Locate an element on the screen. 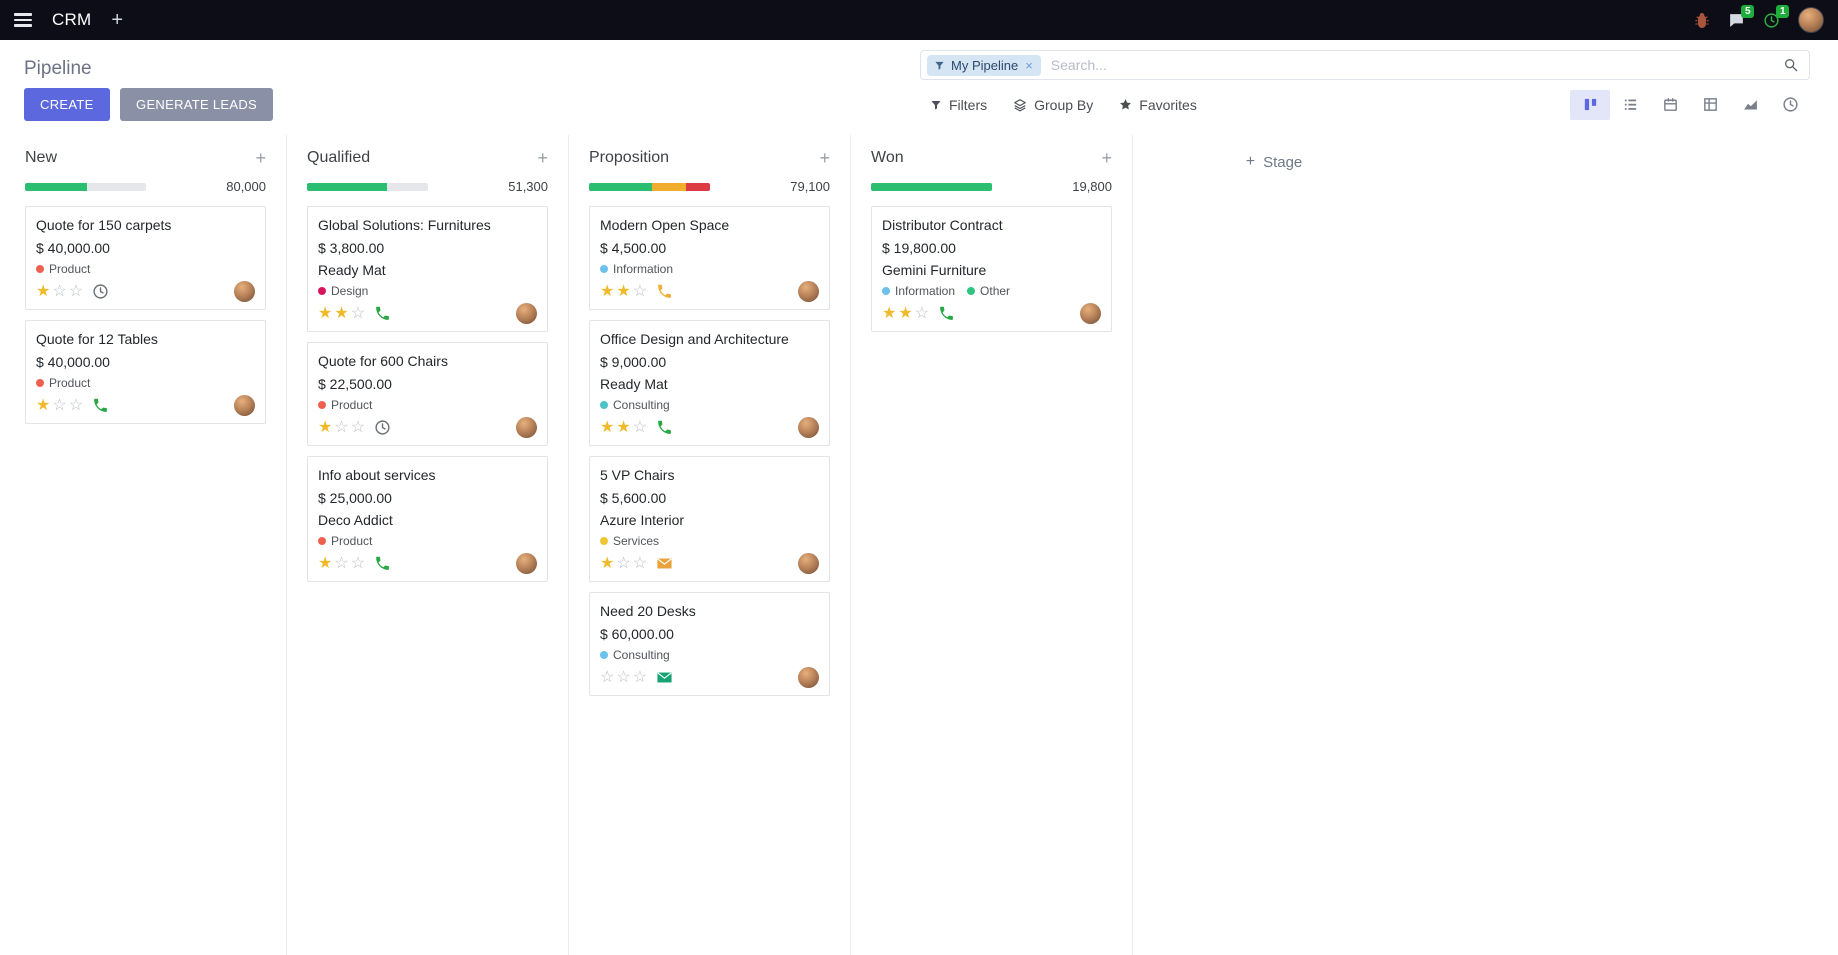  search-bar: My Pipeline × is located at coordinates (1365, 65).